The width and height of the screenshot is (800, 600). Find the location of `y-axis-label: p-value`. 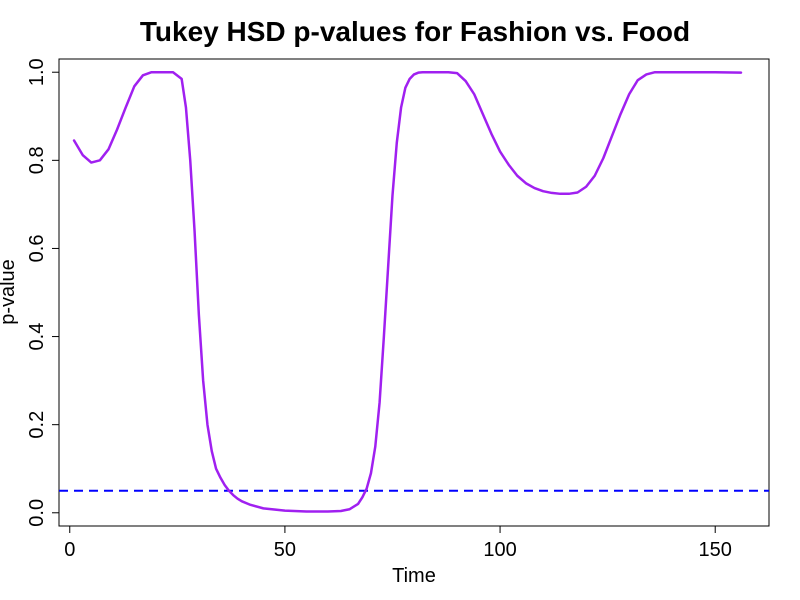

y-axis-label: p-value is located at coordinates (9, 292).